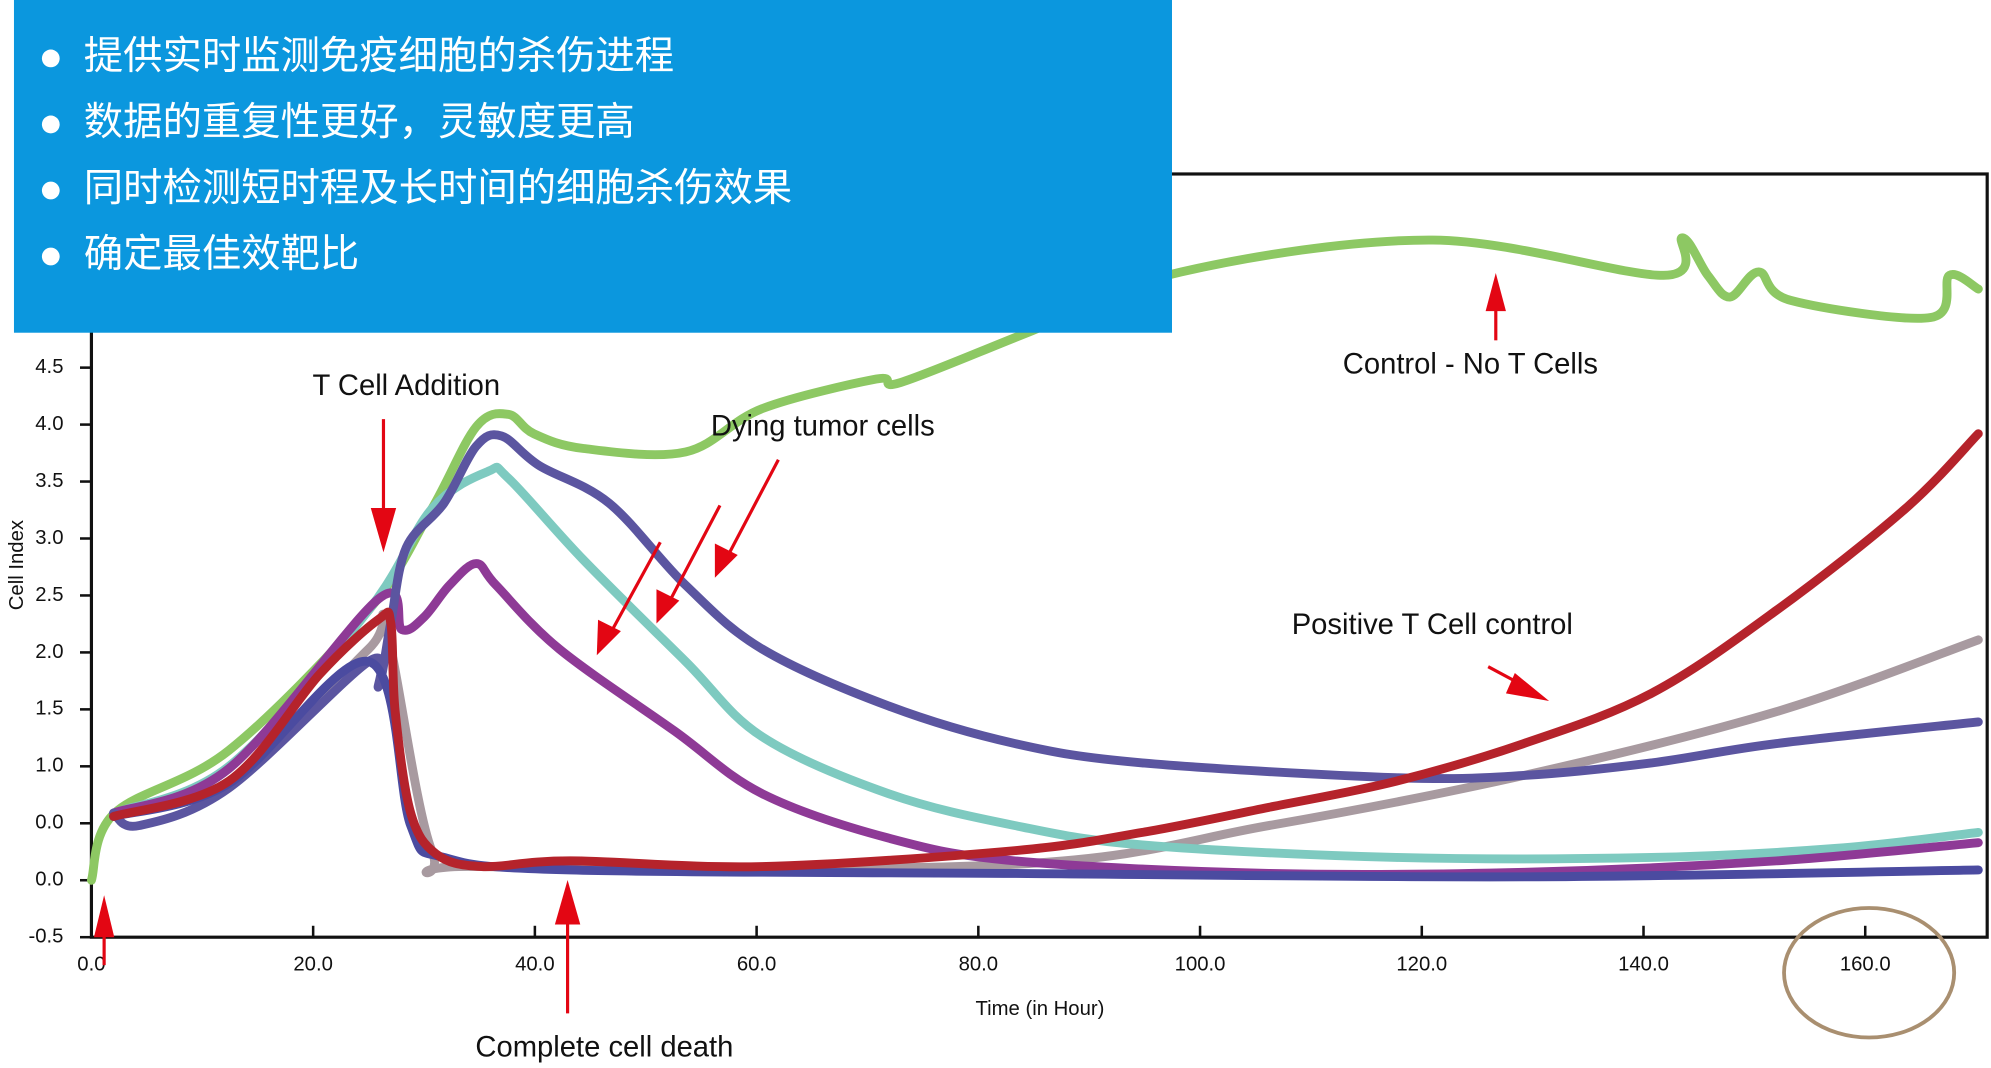  I want to click on y-tick-label: 3.0, so click(49, 538).